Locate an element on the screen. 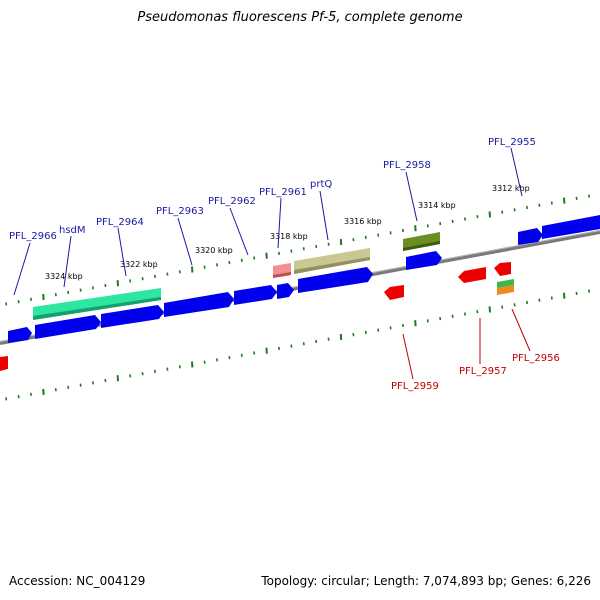  scale-label-3314: 3314 kbp is located at coordinates (437, 205).